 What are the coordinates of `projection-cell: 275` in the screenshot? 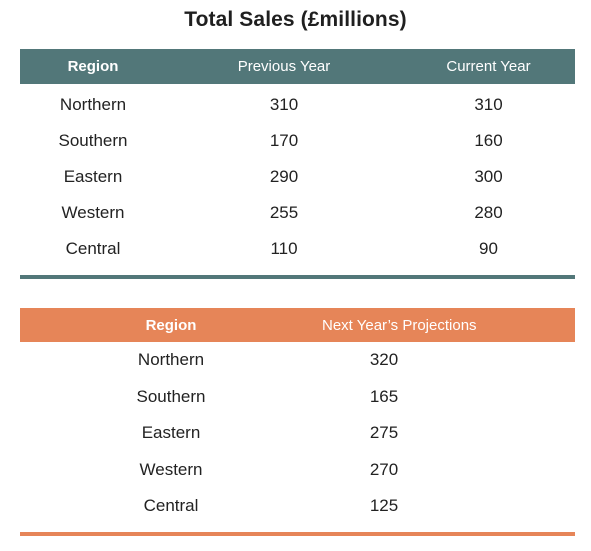 It's located at (384, 433).